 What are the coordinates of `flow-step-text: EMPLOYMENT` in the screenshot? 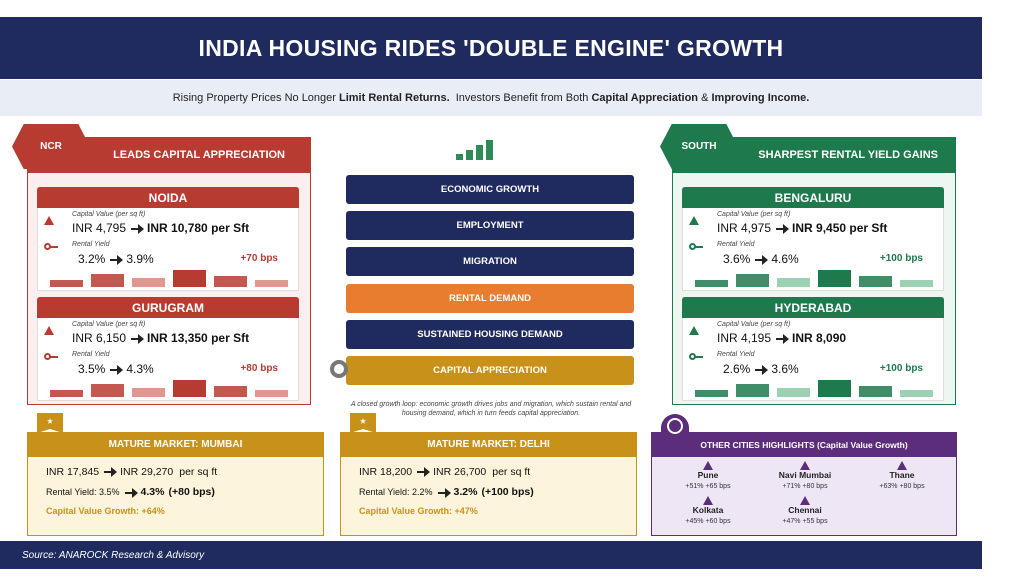 It's located at (490, 226).